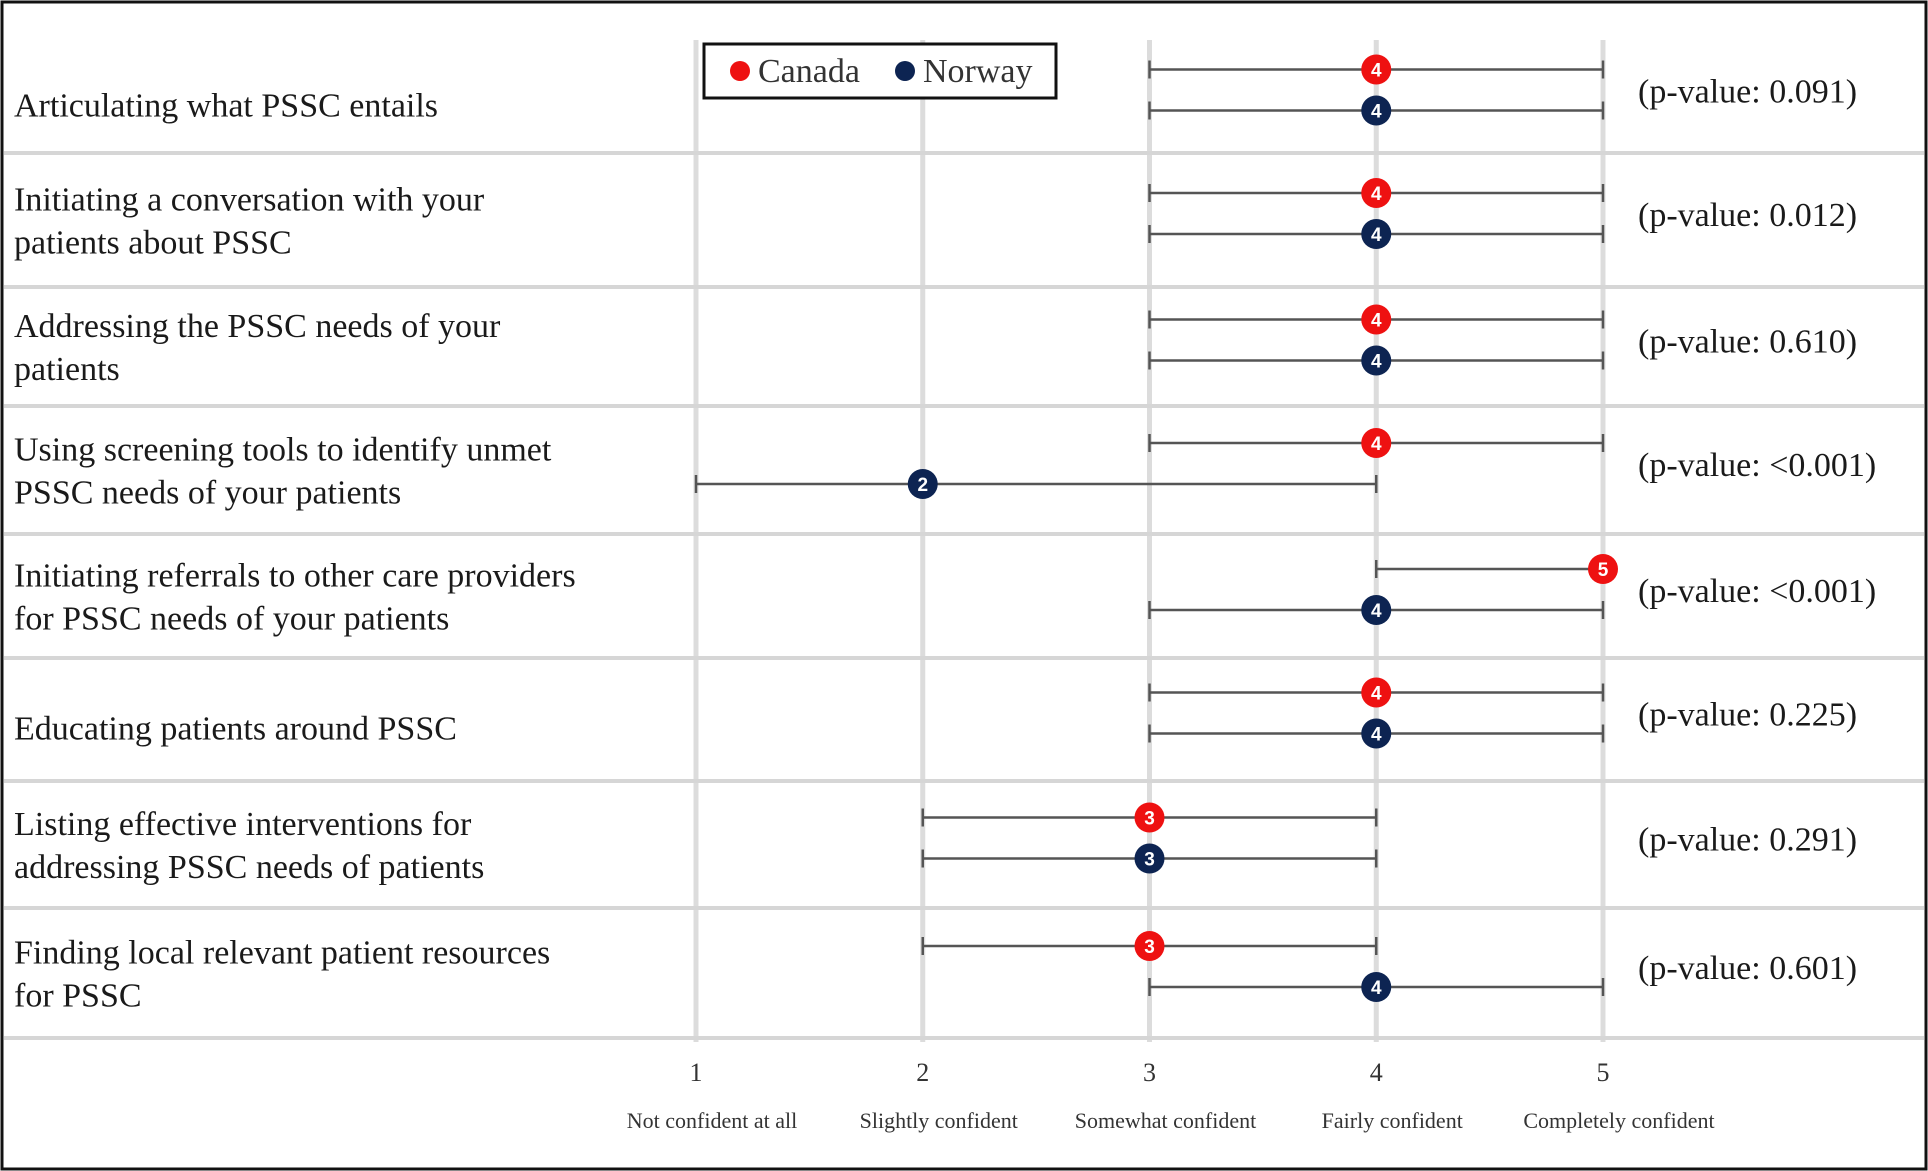  Describe the element at coordinates (905, 71) in the screenshot. I see `legend-marker-norway` at that location.